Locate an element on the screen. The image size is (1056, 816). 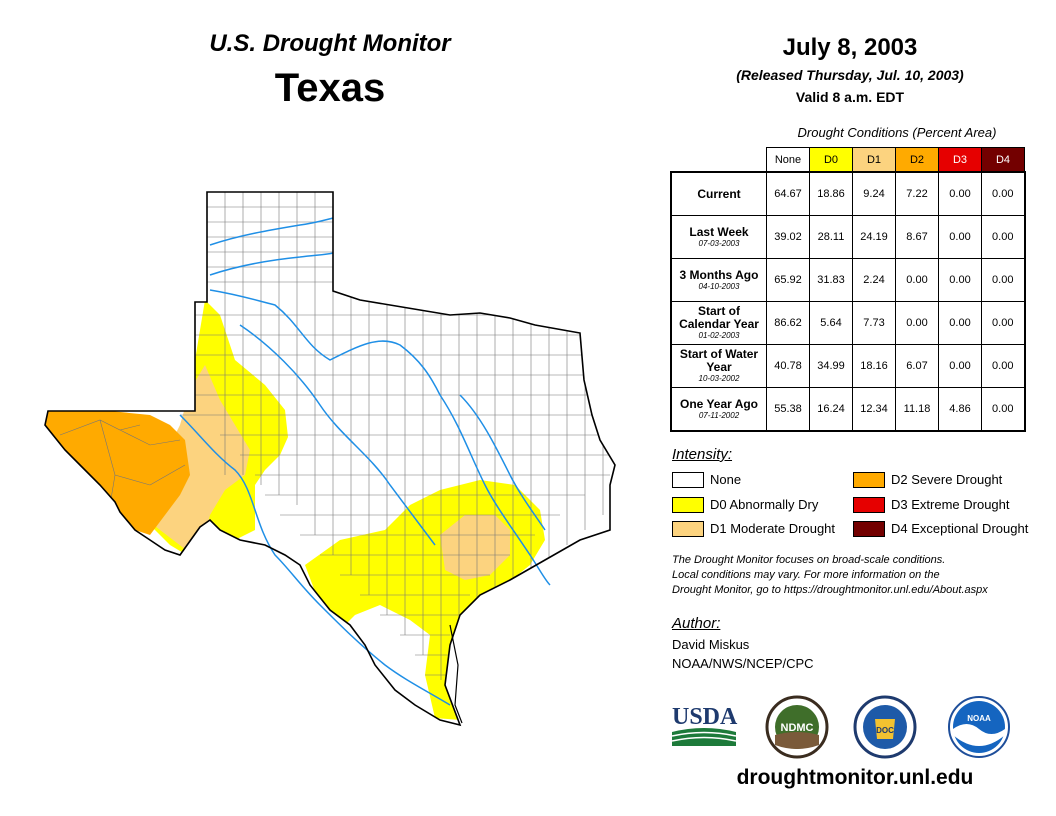
valid-time: Valid 8 a.m. EDT is located at coordinates (850, 97).